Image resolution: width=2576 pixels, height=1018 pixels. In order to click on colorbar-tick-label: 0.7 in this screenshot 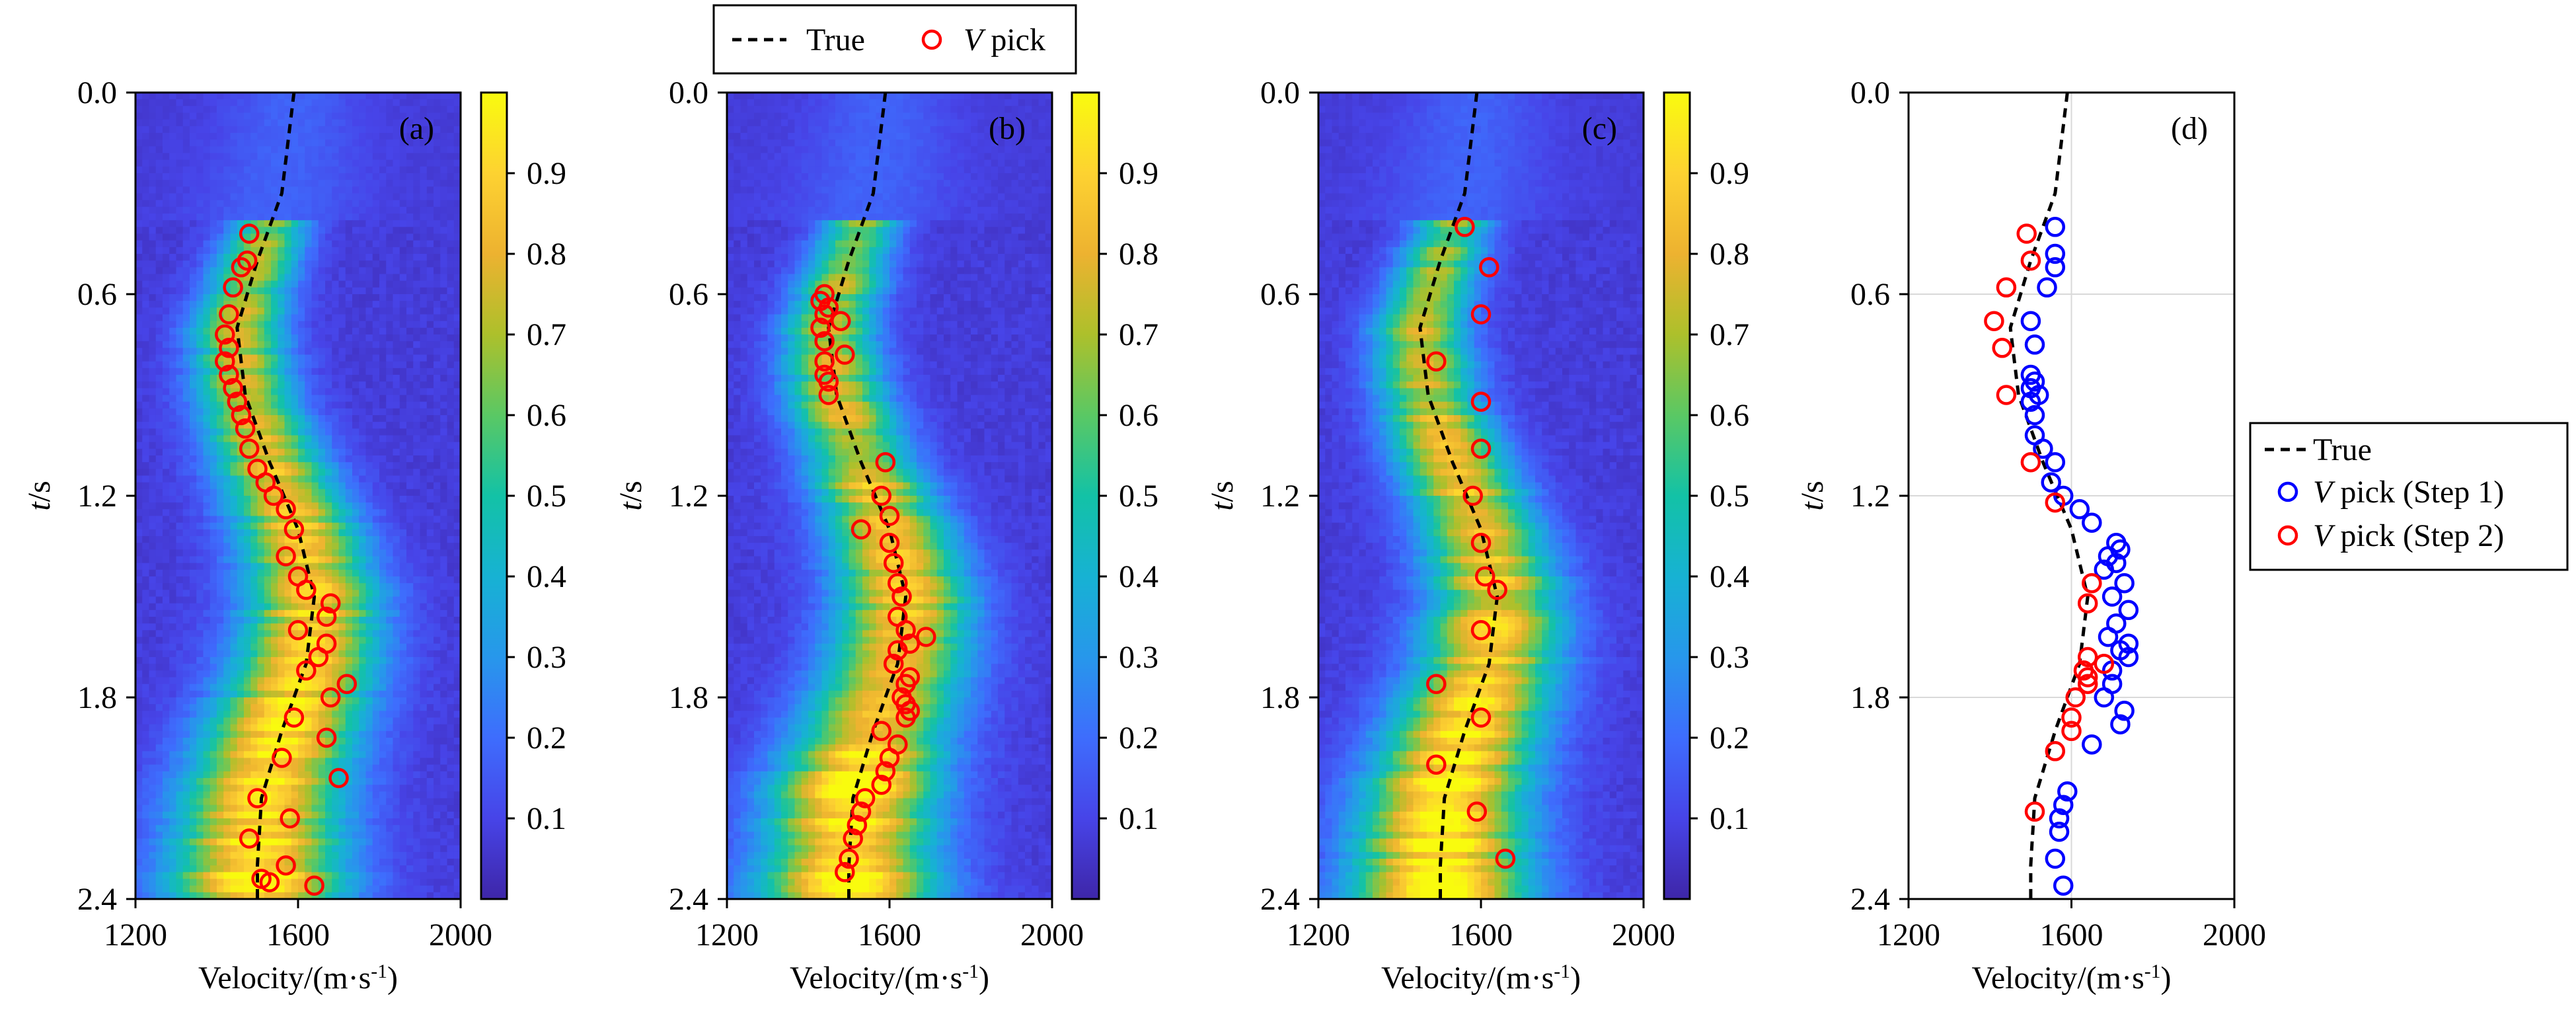, I will do `click(546, 334)`.